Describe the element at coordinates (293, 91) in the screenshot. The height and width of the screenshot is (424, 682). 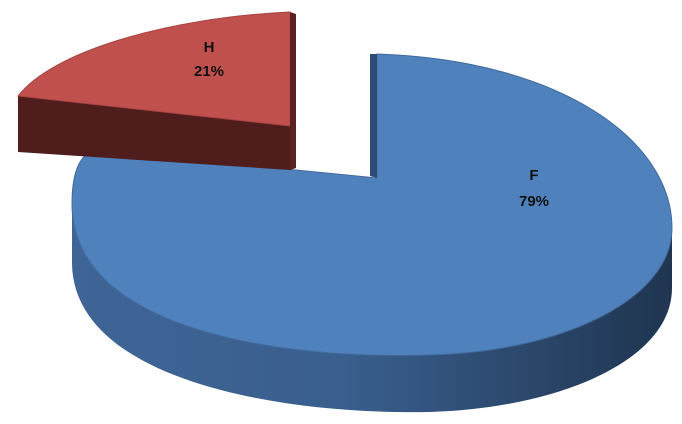
I see `slice-h-inner-wall` at that location.